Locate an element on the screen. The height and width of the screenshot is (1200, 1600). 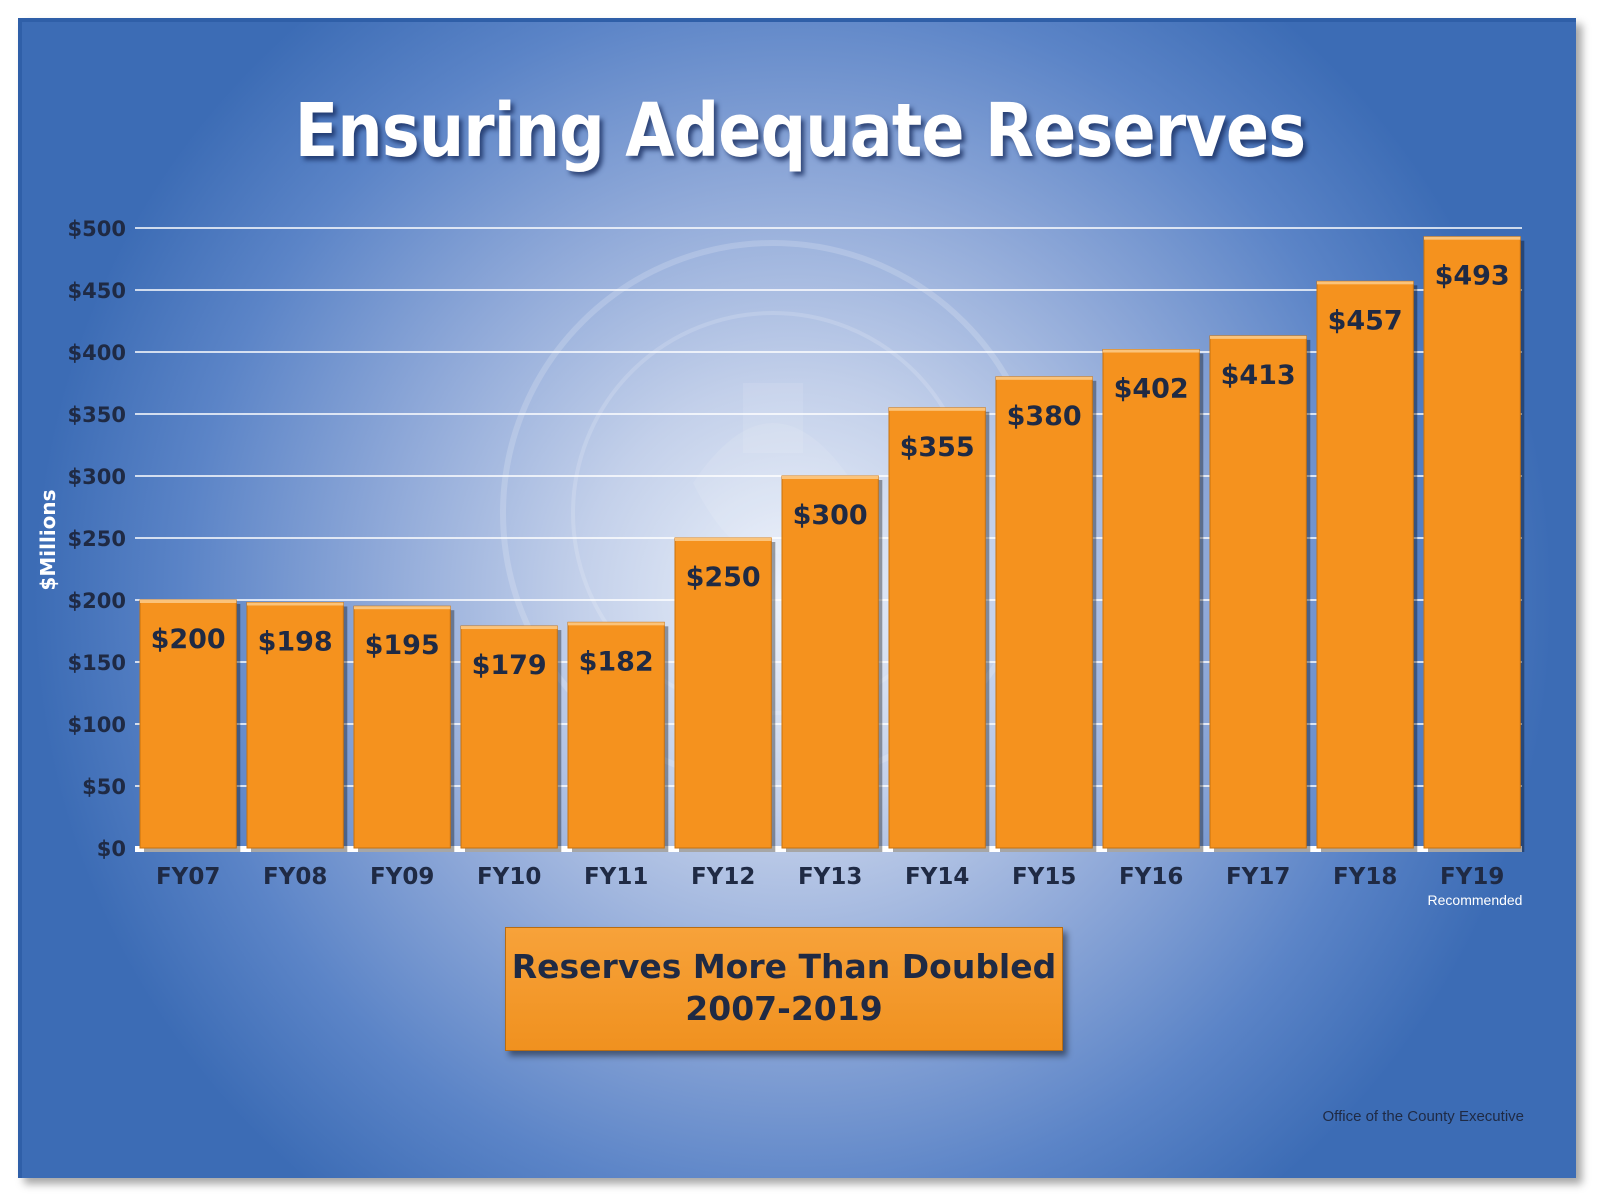
y-tick-label: $150 is located at coordinates (97, 663).